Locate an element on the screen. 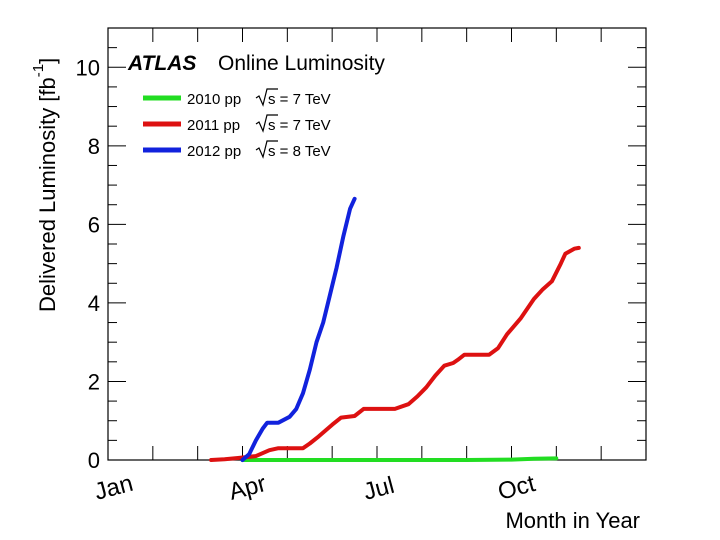 Image resolution: width=720 pixels, height=540 pixels. y-axis-title-exponent: -1 is located at coordinates (38, 70).